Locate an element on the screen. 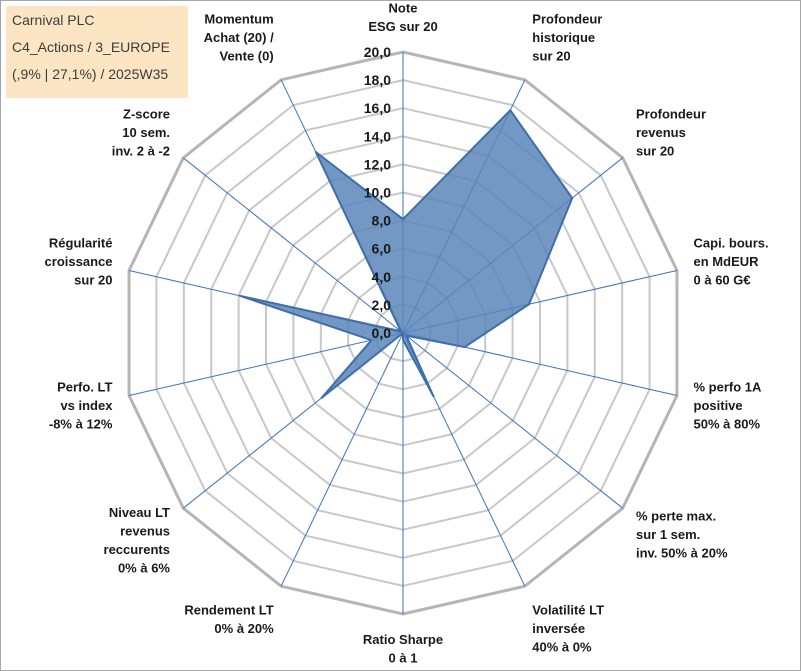 This screenshot has height=671, width=801. axis-label-line: inv. 2 à -2 is located at coordinates (141, 150).